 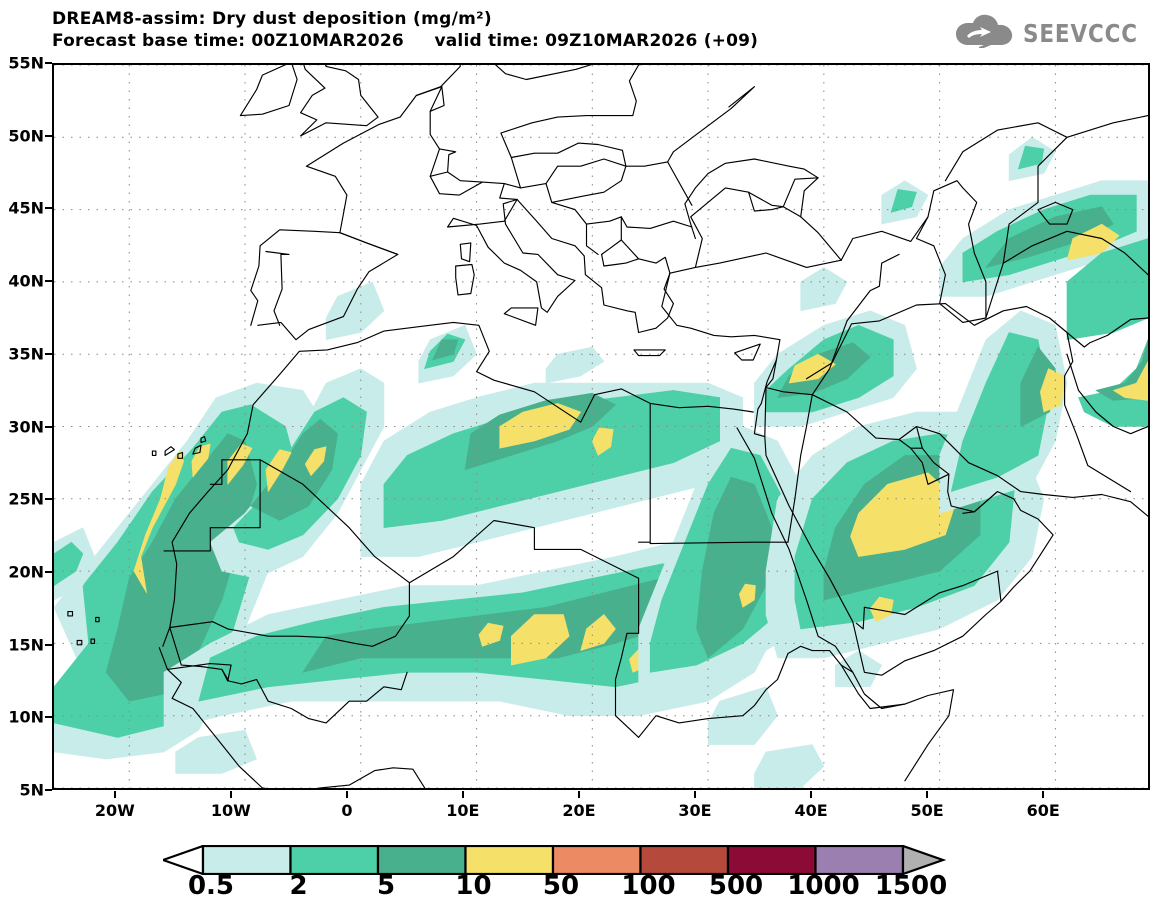 What do you see at coordinates (1081, 33) in the screenshot?
I see `brand-label: SEEVCCC` at bounding box center [1081, 33].